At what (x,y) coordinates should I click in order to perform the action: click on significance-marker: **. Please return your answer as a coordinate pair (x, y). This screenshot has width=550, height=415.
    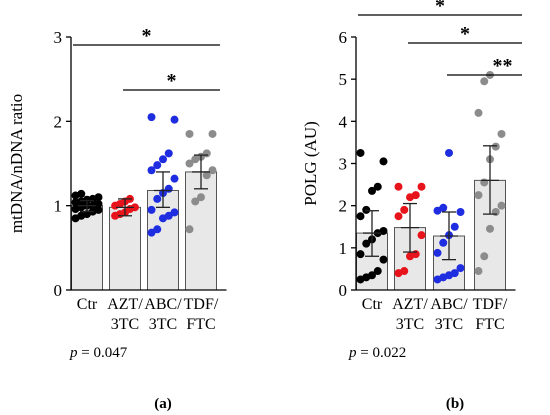
    Looking at the image, I should click on (503, 66).